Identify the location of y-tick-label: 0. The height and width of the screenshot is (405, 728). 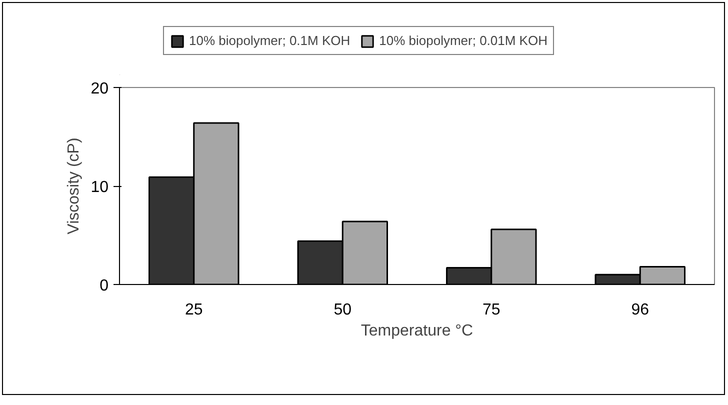
(104, 286).